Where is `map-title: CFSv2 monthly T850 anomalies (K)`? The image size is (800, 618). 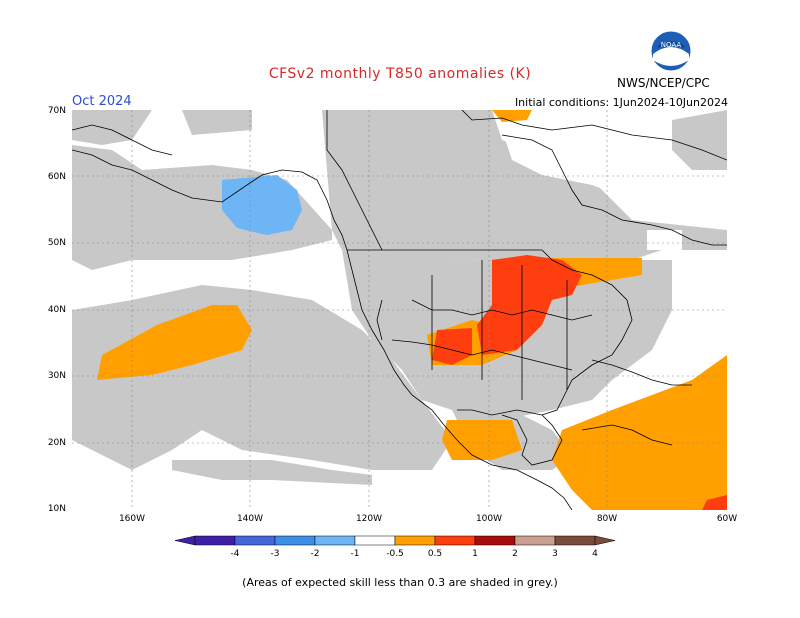
map-title: CFSv2 monthly T850 anomalies (K) is located at coordinates (400, 74).